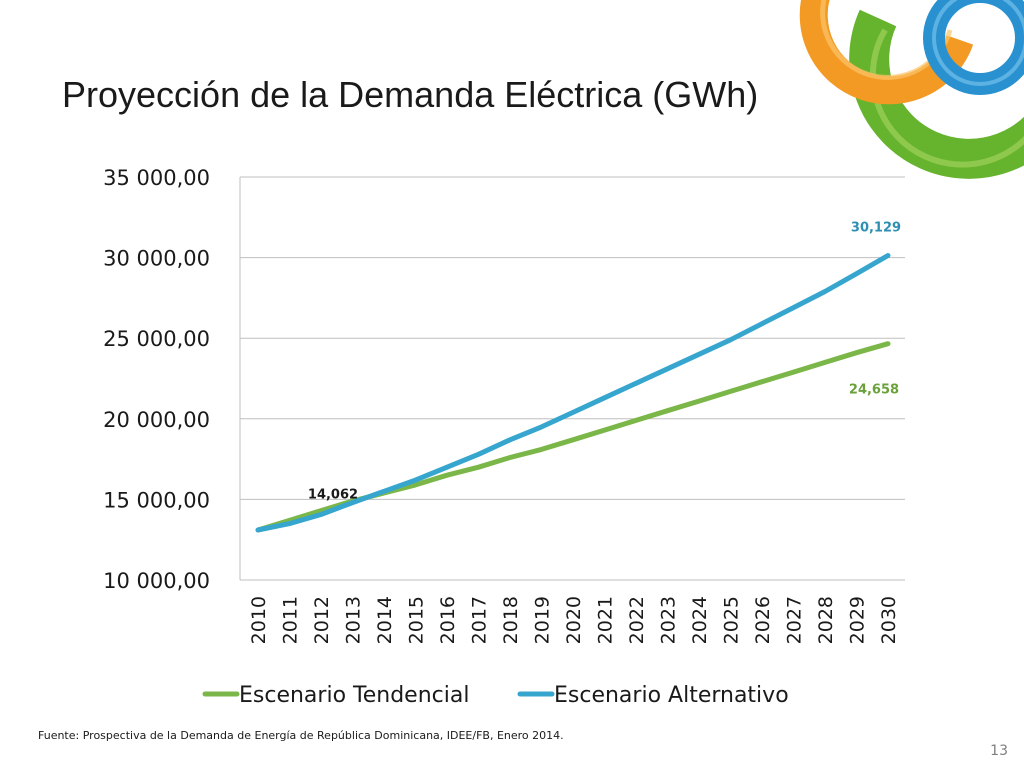  I want to click on data-label: 14,062, so click(333, 495).